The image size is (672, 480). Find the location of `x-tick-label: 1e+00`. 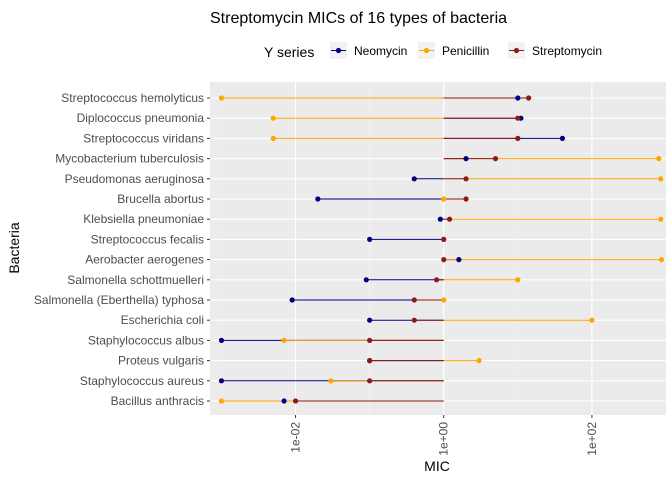

x-tick-label: 1e+00 is located at coordinates (444, 439).